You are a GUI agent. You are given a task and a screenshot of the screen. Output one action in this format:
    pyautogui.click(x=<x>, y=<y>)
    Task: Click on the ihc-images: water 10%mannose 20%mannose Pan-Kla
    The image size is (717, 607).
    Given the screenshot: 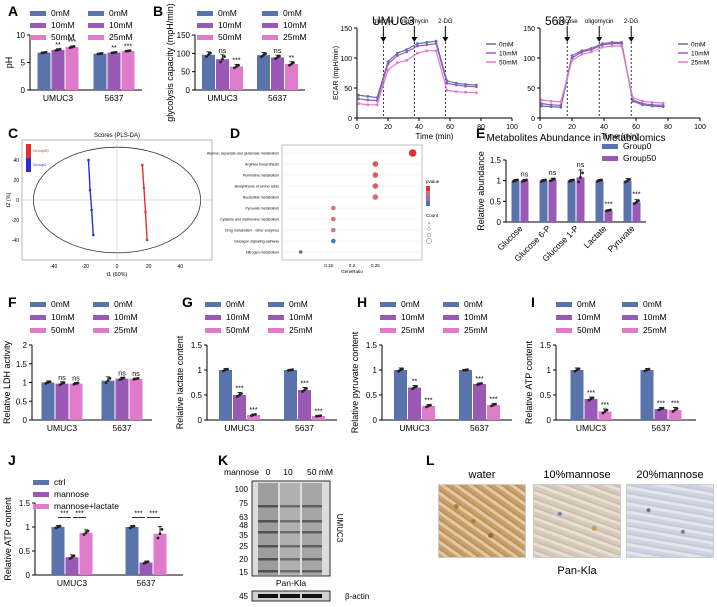 What is the action you would take?
    pyautogui.click(x=586, y=523)
    